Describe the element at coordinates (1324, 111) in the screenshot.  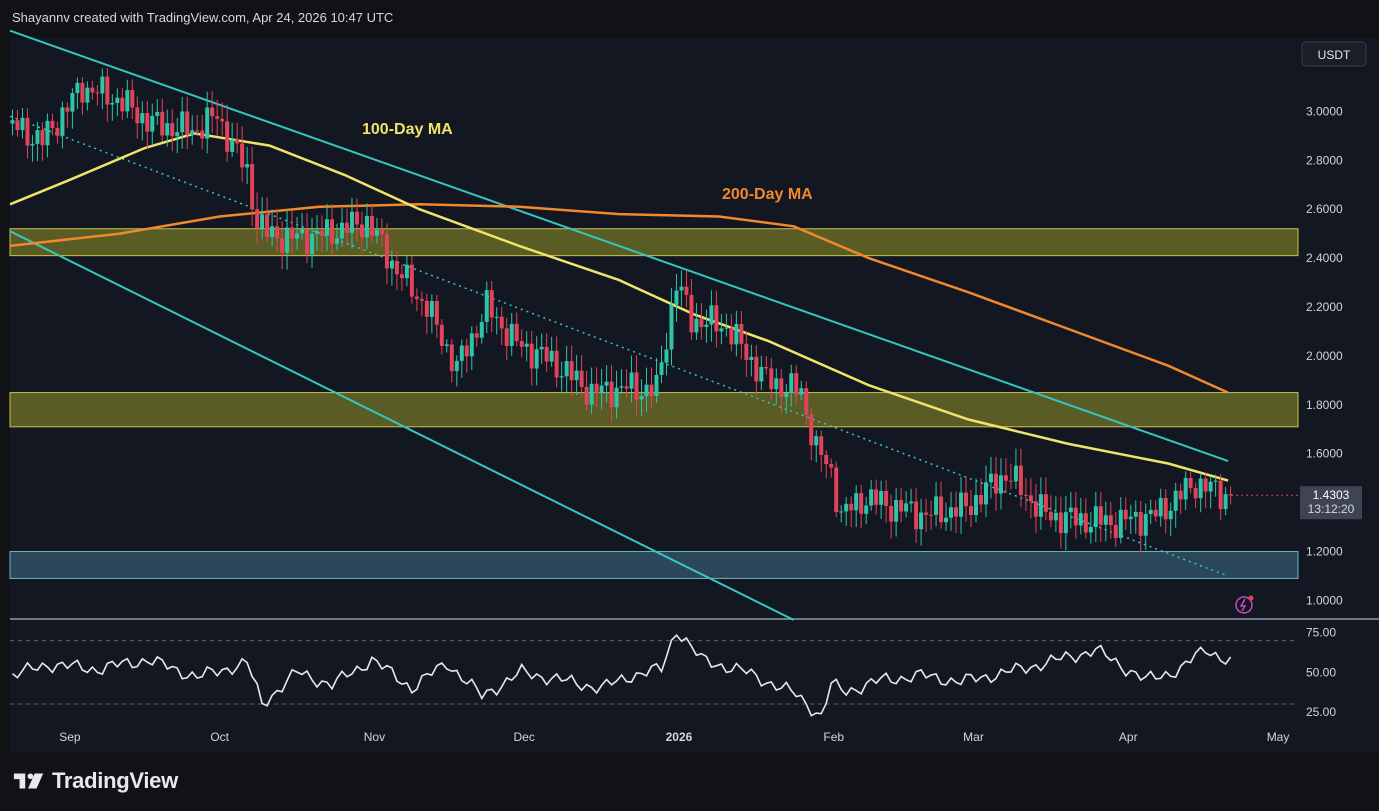
I see `price-tick-label: 3.0000` at that location.